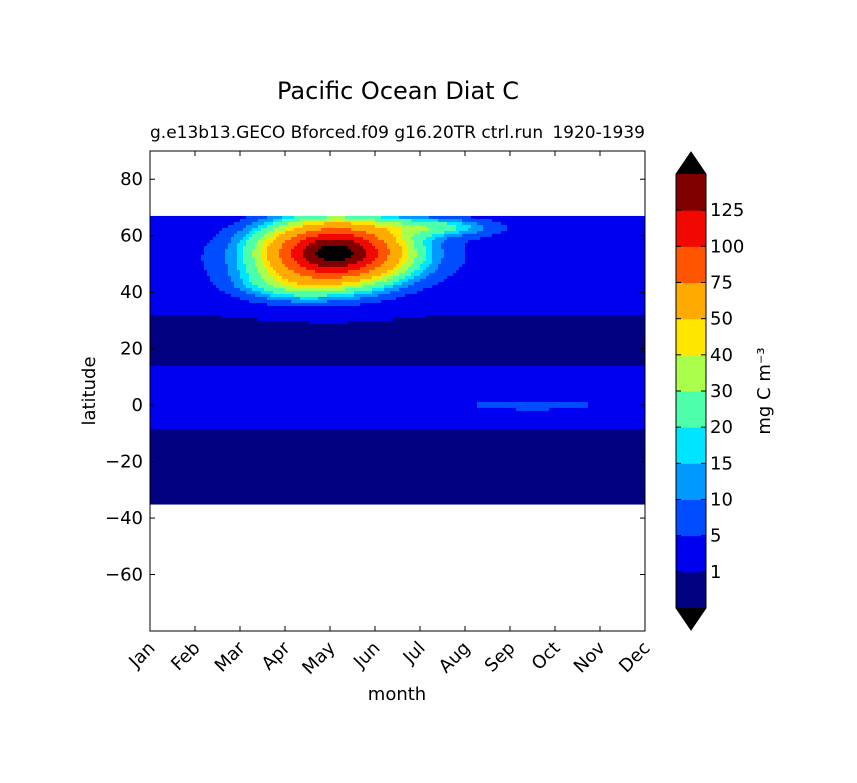  I want to click on chart-subtitle-right: 1920-1939, so click(598, 133).